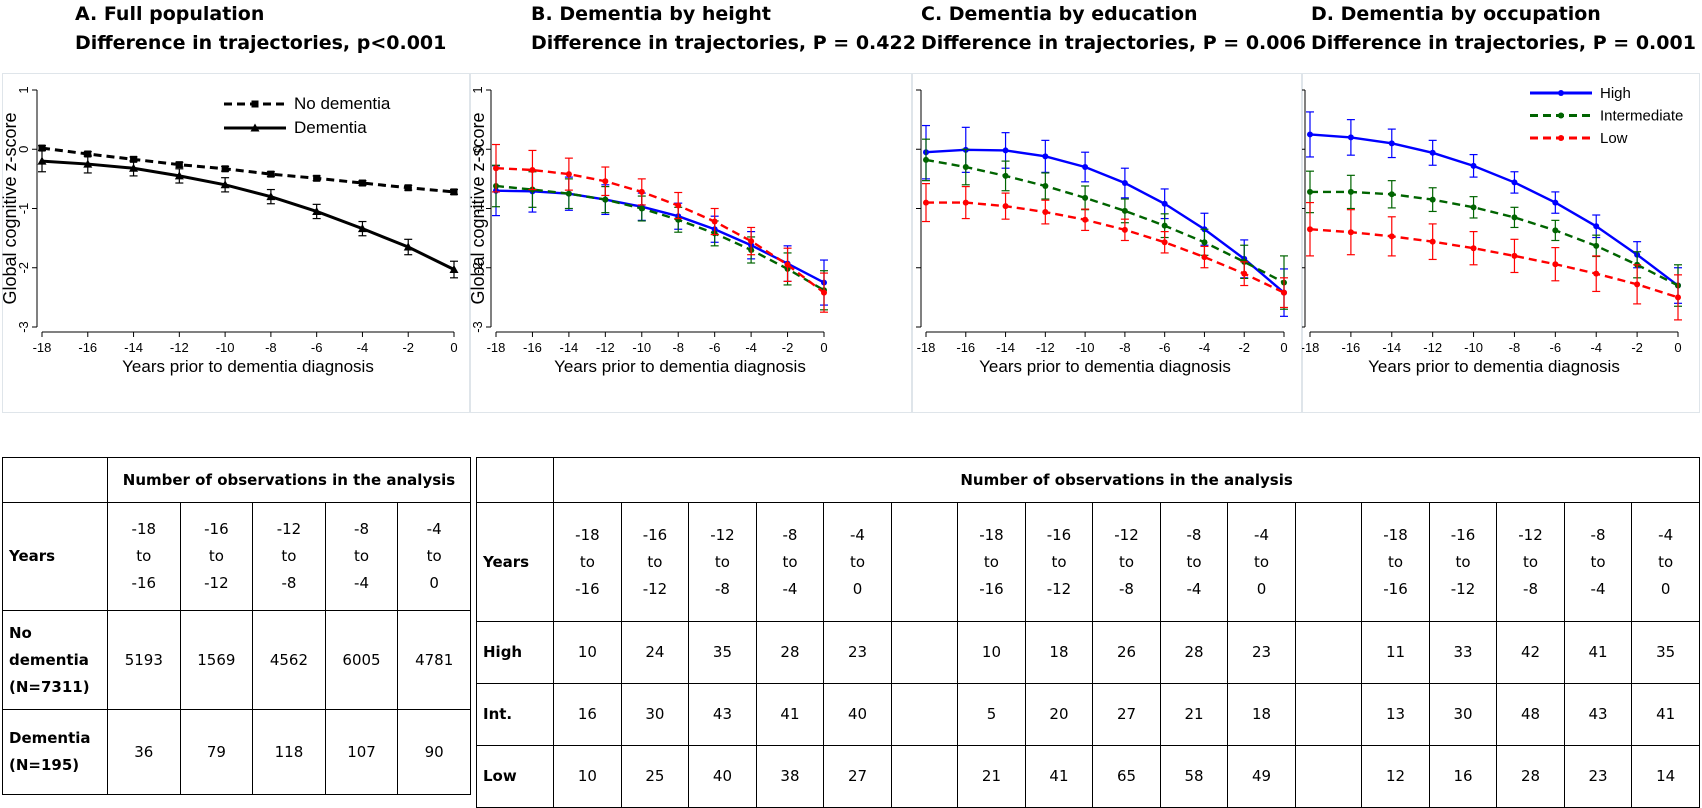  What do you see at coordinates (790, 562) in the screenshot?
I see `period-header: -8 to -4` at bounding box center [790, 562].